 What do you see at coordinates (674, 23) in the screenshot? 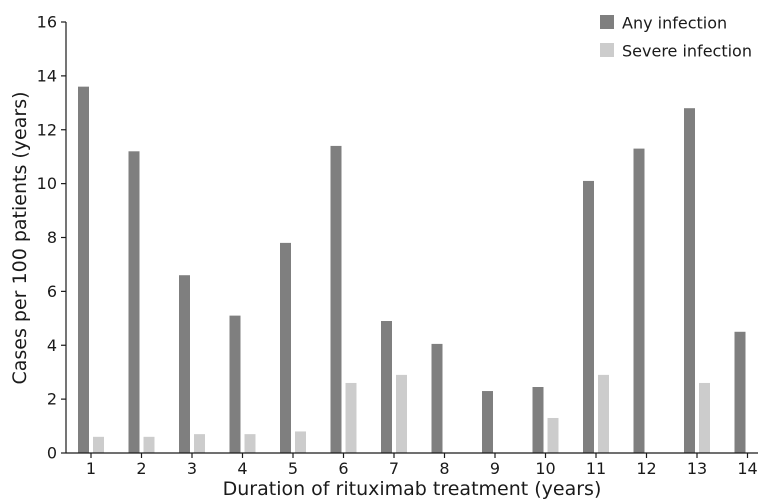
I see `legend-label-any-infection: Any infection` at bounding box center [674, 23].